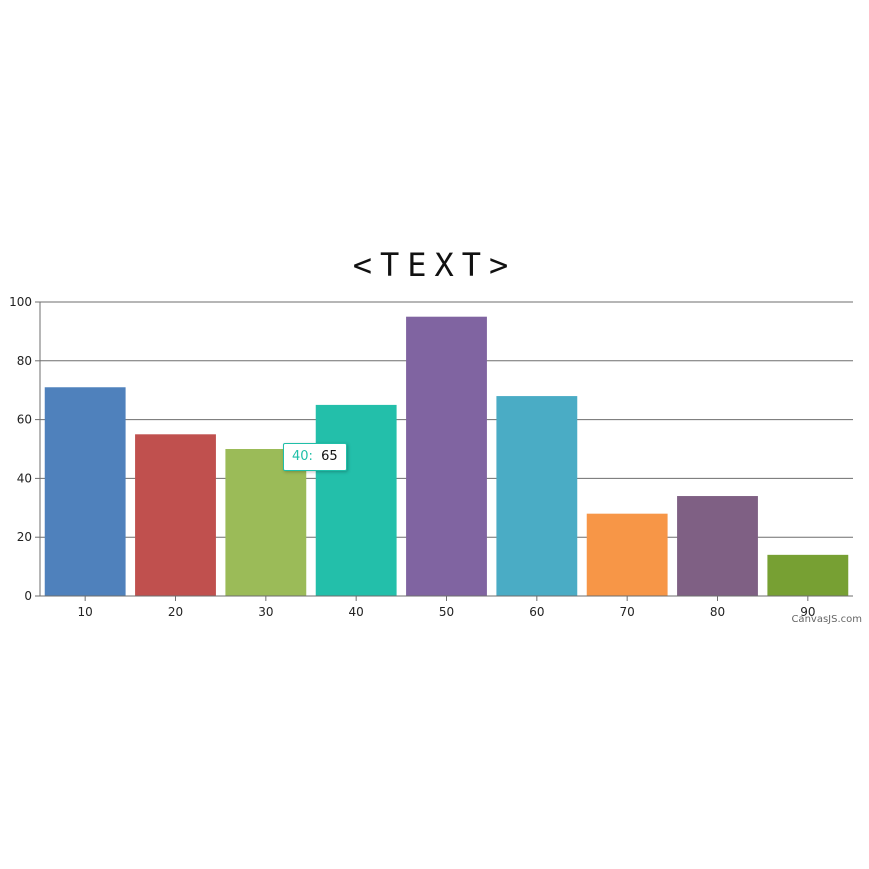 This screenshot has width=869, height=869. Describe the element at coordinates (536, 612) in the screenshot. I see `x-tick-label: 60` at that location.